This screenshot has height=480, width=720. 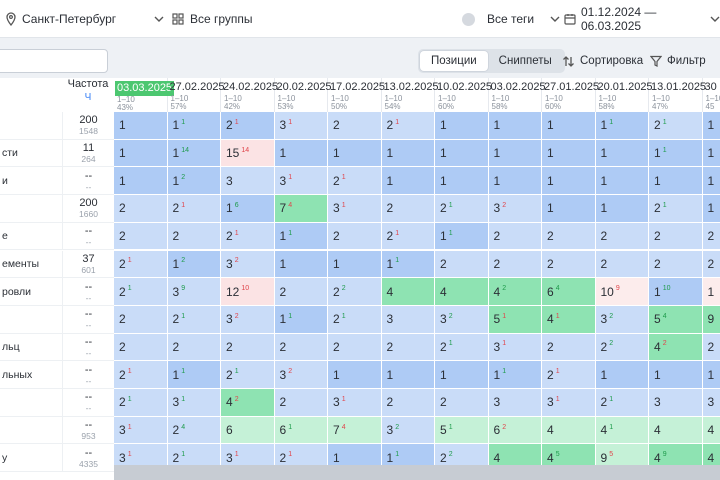 What do you see at coordinates (248, 430) in the screenshot?
I see `position-cell: 6` at bounding box center [248, 430].